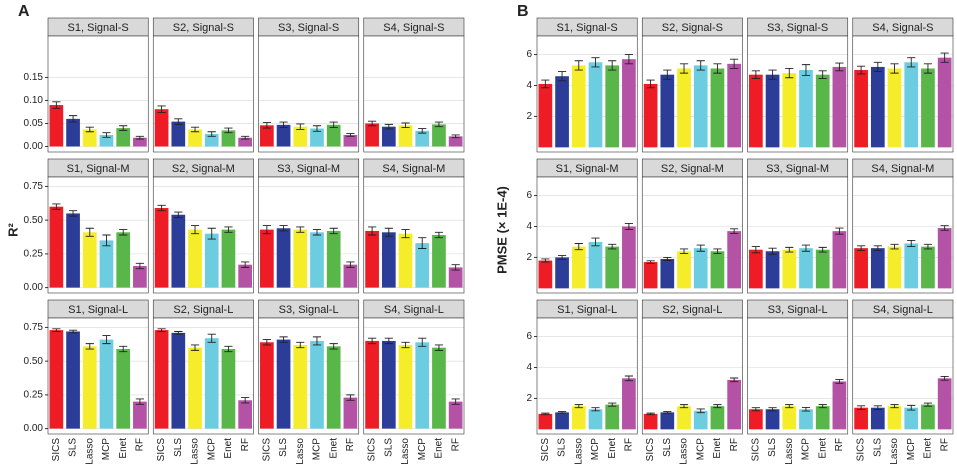  I want to click on y-tick-label: 2, so click(529, 257).